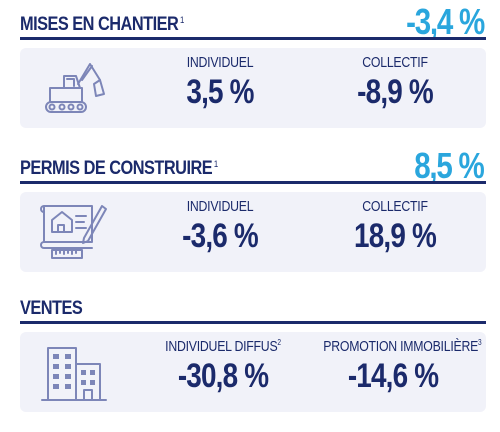 The width and height of the screenshot is (500, 432). Describe the element at coordinates (223, 376) in the screenshot. I see `stat-value: -30,8 %` at that location.